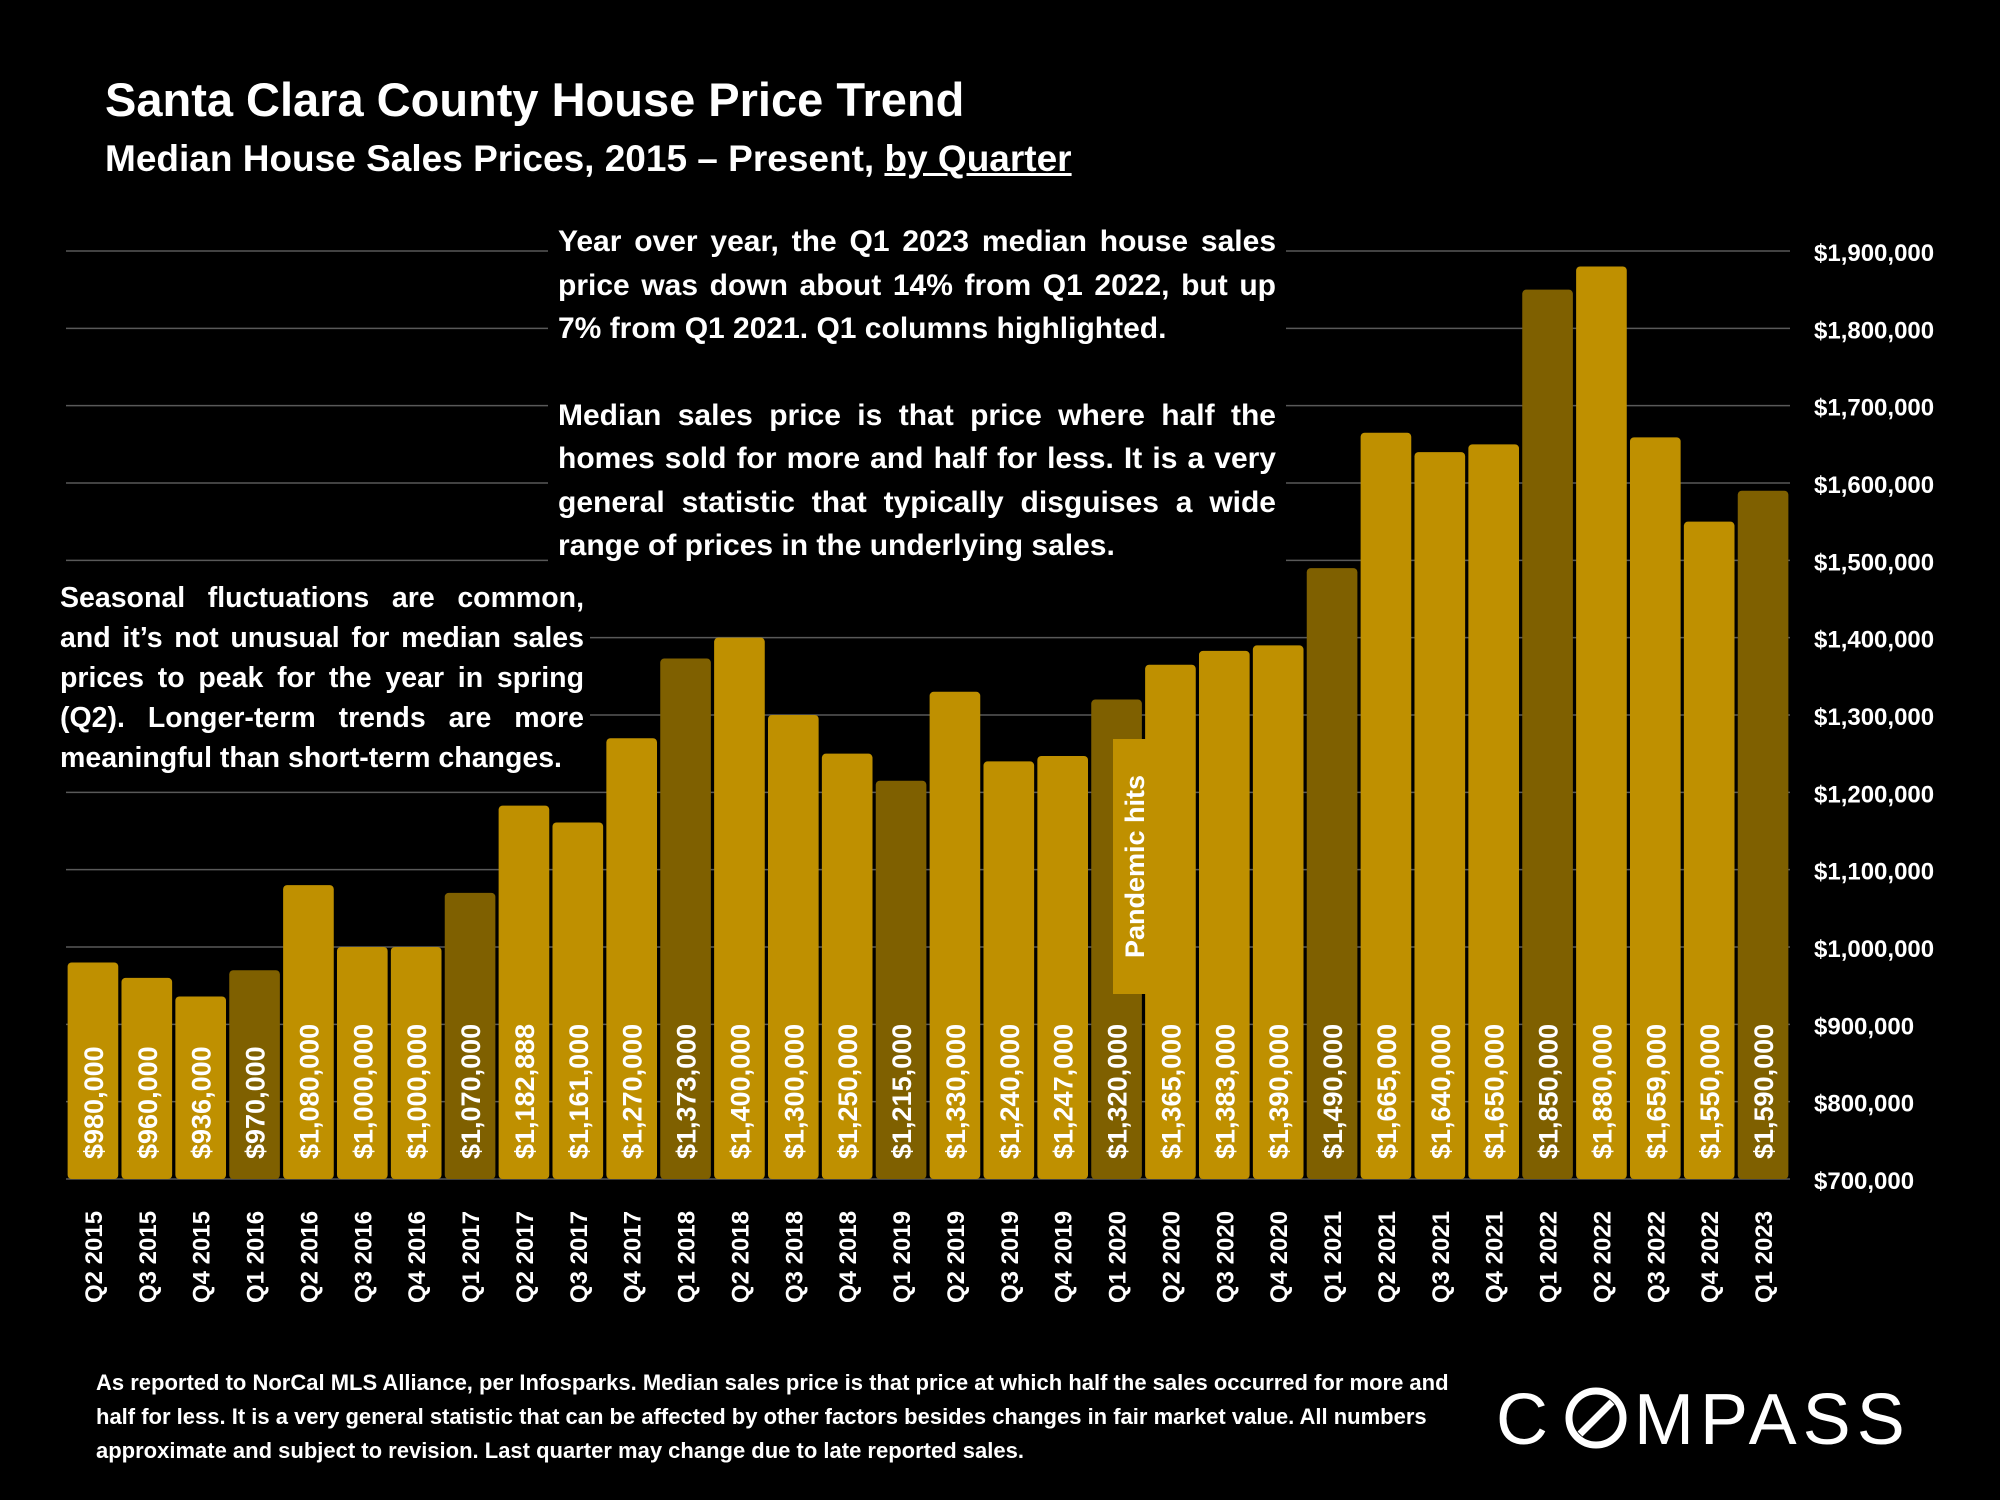  I want to click on data-label: $1,640,000, so click(1441, 1091).